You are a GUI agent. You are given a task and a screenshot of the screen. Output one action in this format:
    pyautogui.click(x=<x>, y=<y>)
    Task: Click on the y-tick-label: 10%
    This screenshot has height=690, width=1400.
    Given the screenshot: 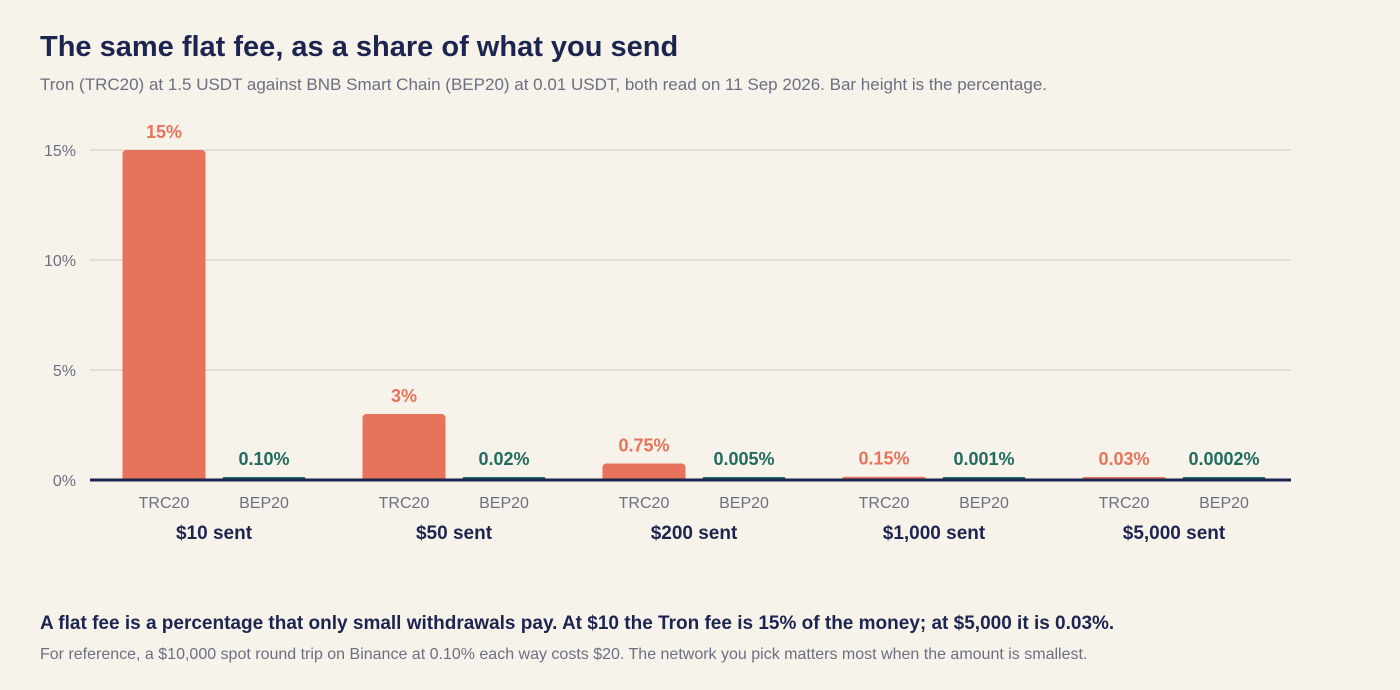 What is the action you would take?
    pyautogui.click(x=60, y=261)
    